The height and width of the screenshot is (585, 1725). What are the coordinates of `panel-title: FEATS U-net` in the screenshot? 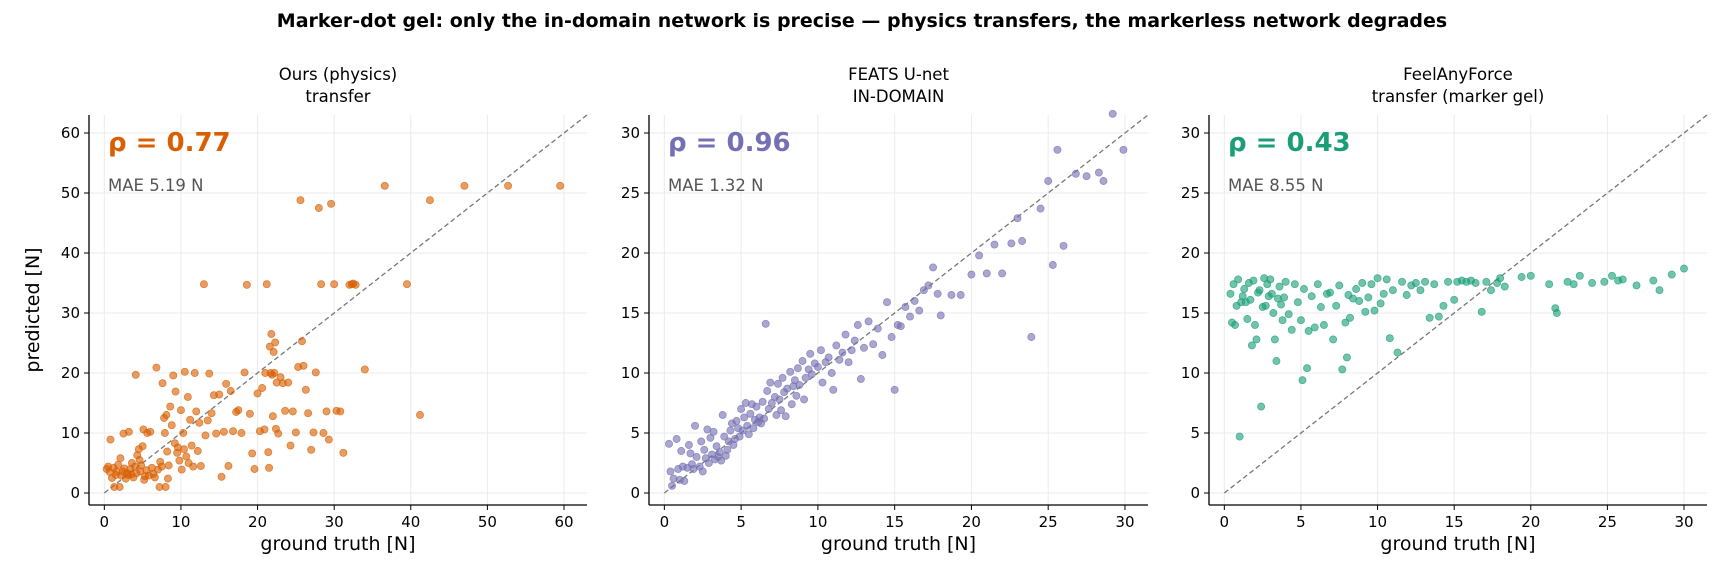 It's located at (898, 74).